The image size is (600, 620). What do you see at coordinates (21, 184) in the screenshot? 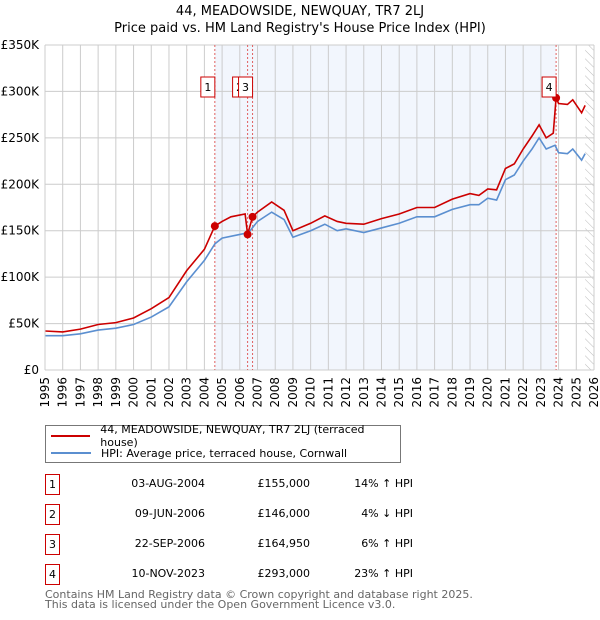
I see `y-tick-label: £200K` at bounding box center [21, 184].